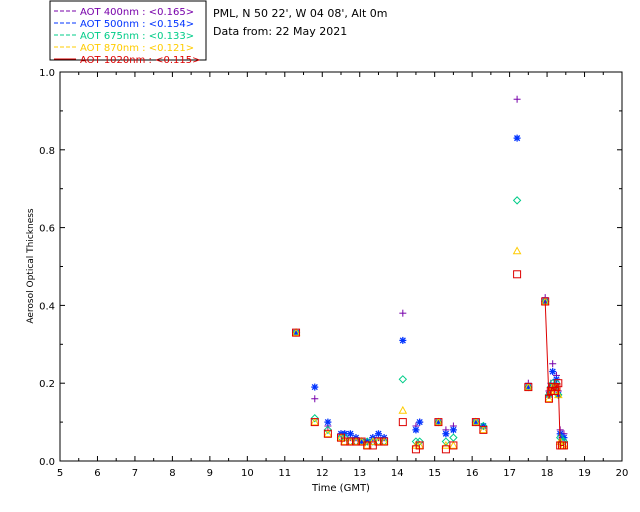  Describe the element at coordinates (47, 462) in the screenshot. I see `y-tick-label: 0.0` at that location.